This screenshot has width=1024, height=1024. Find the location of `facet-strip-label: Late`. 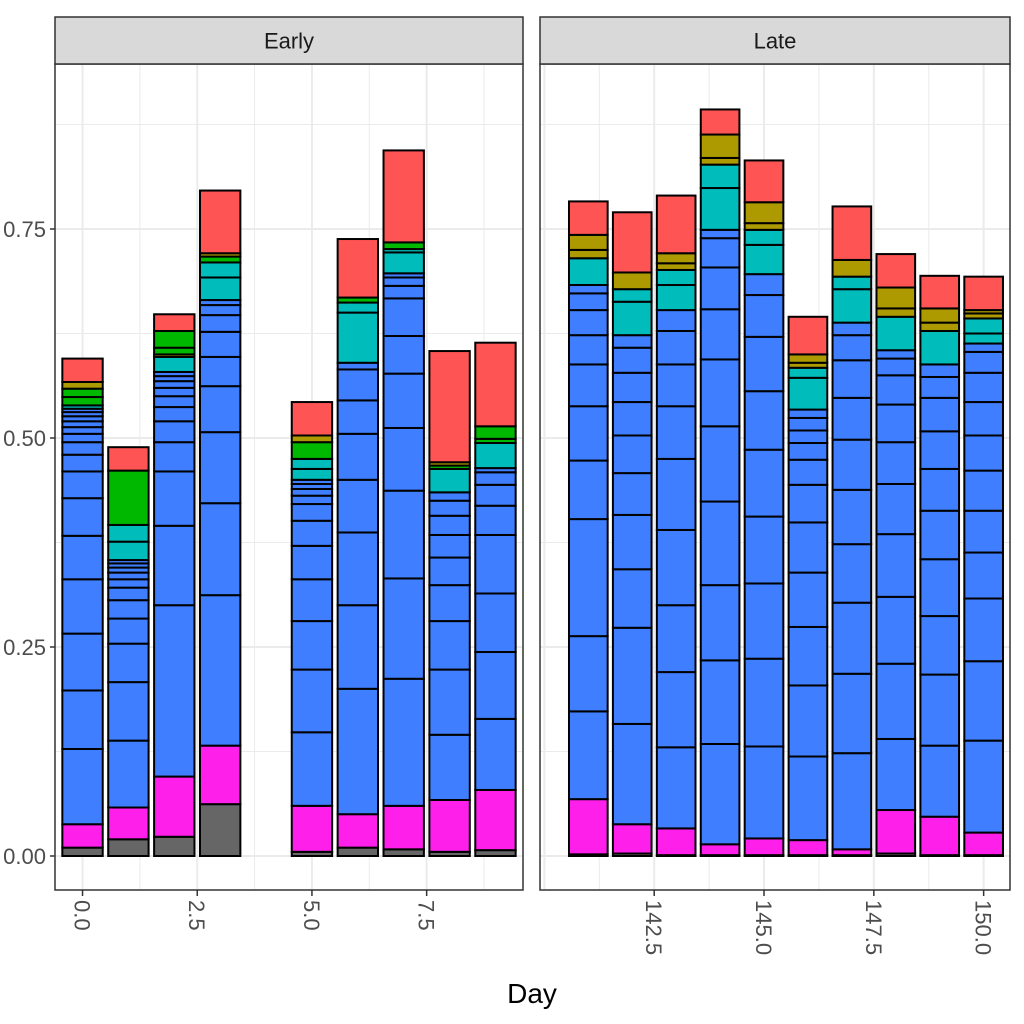

facet-strip-label: Late is located at coordinates (775, 41).